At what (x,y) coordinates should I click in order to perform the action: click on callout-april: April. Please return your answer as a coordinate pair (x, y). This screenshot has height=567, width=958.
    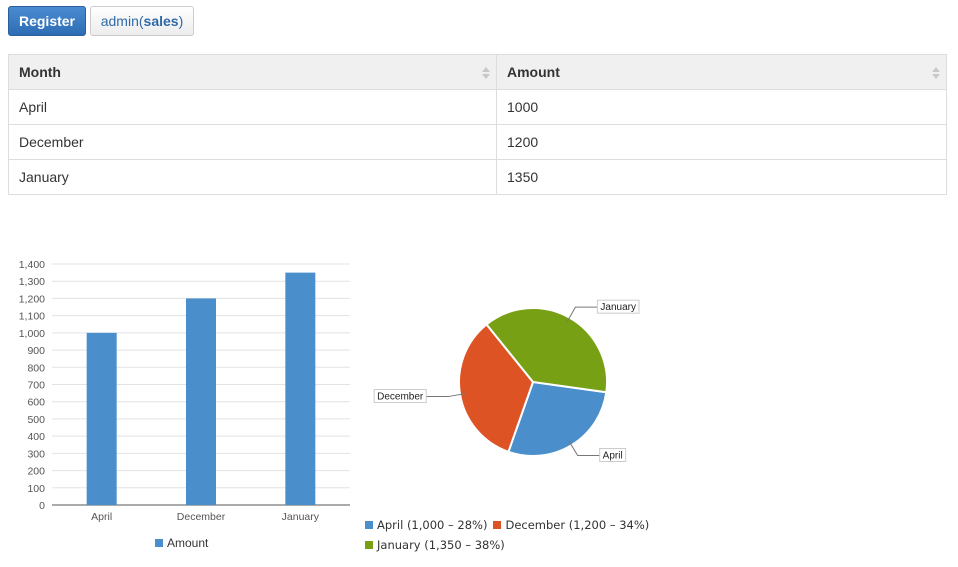
    Looking at the image, I should click on (613, 454).